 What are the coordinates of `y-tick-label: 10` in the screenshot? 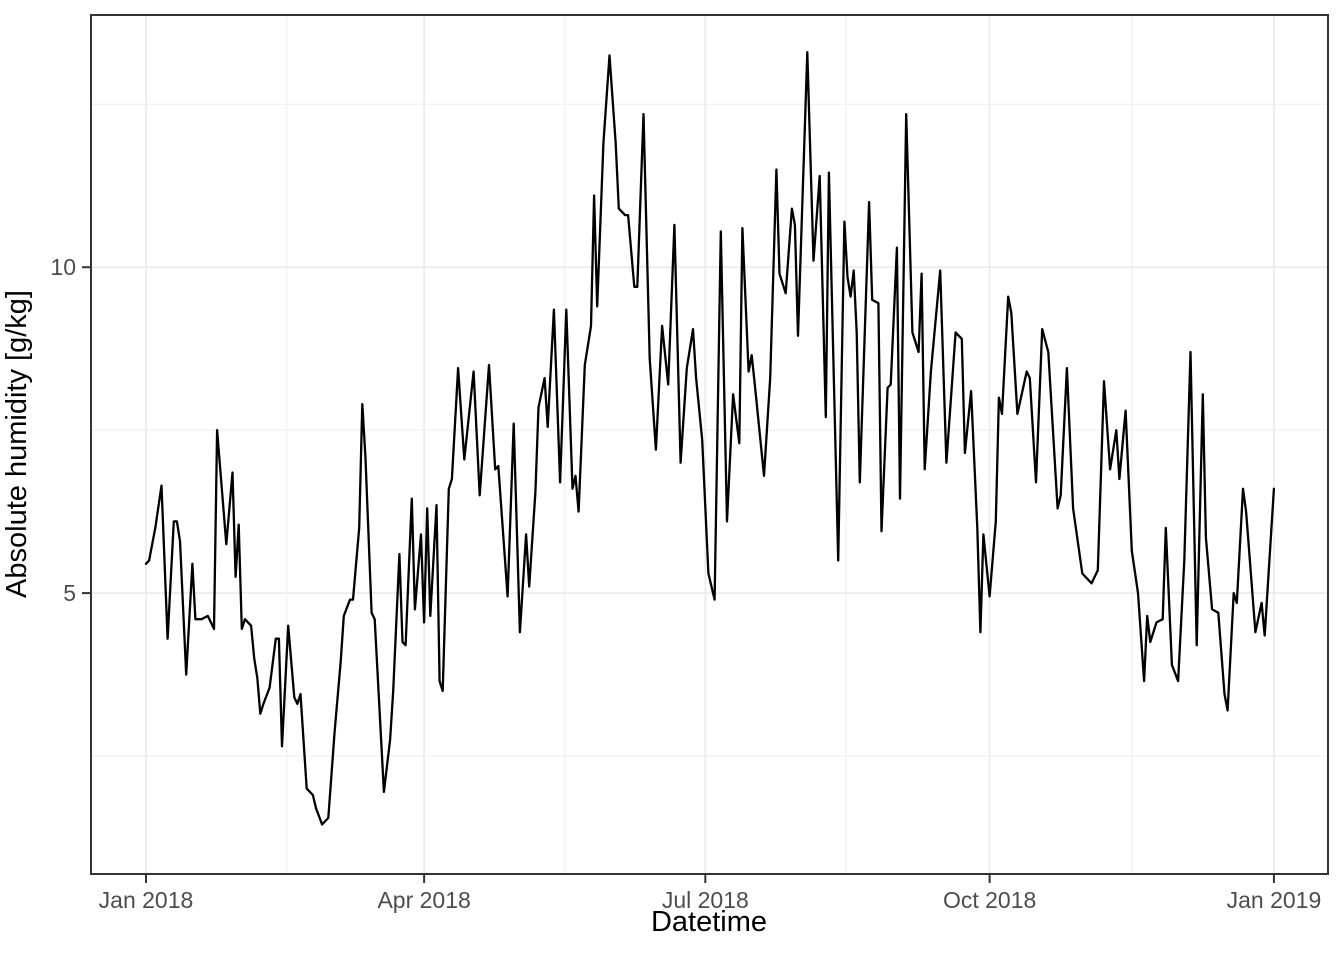 It's located at (63, 267).